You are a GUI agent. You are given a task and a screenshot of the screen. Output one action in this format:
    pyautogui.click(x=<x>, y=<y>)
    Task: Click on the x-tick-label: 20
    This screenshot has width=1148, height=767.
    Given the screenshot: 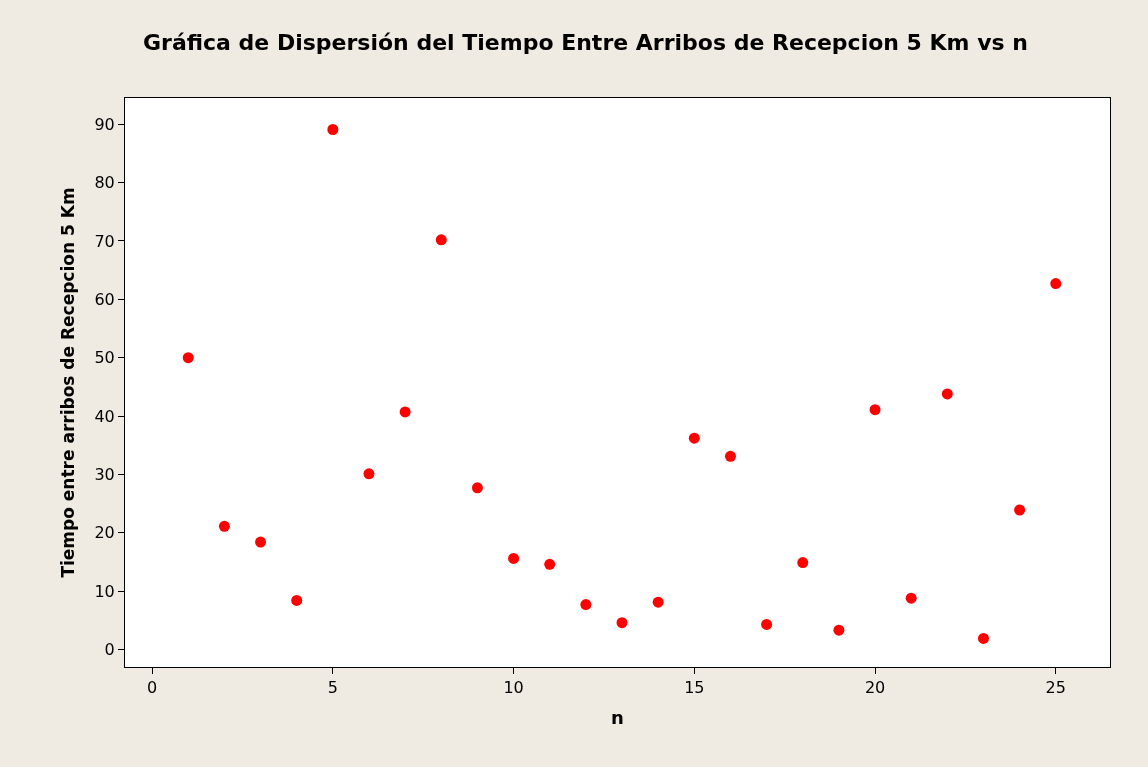 What is the action you would take?
    pyautogui.click(x=875, y=688)
    